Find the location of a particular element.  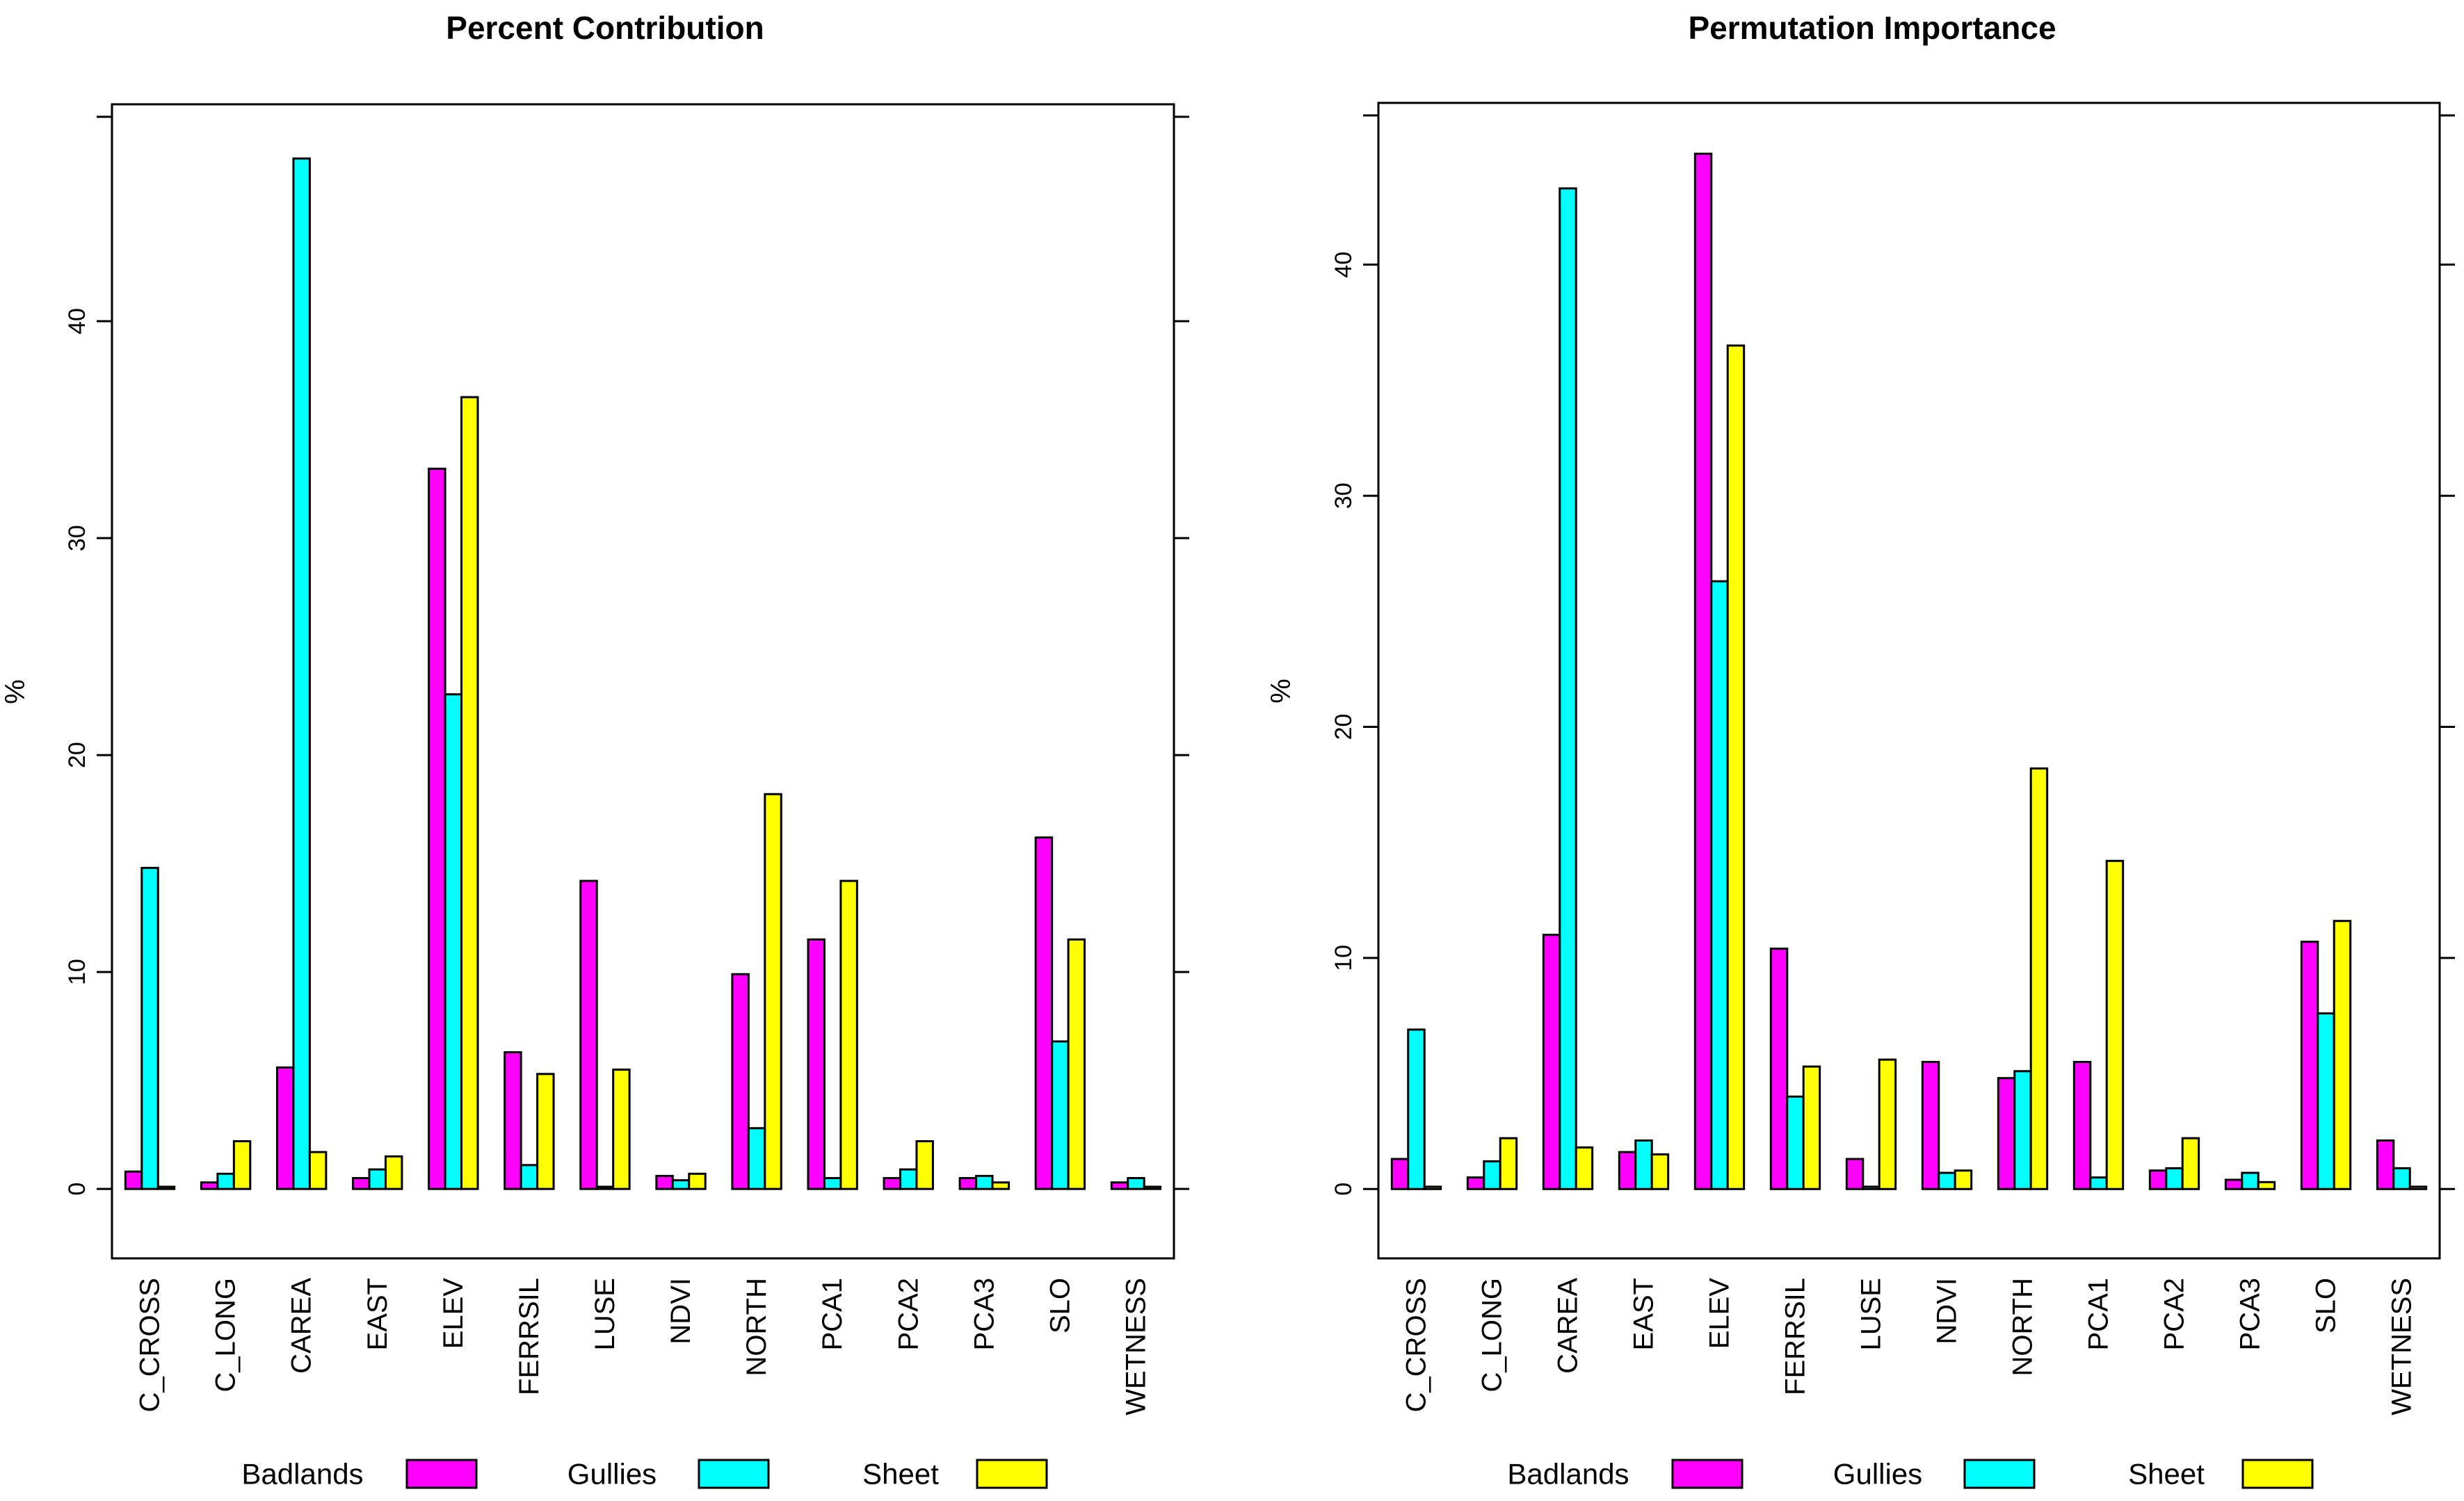

bar-gullies-pca3 is located at coordinates (2250, 1181).